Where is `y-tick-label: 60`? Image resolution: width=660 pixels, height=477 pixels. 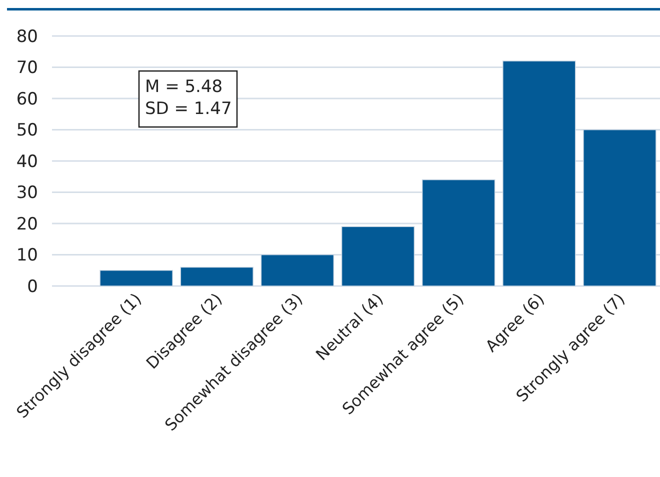
y-tick-label: 60 is located at coordinates (27, 99).